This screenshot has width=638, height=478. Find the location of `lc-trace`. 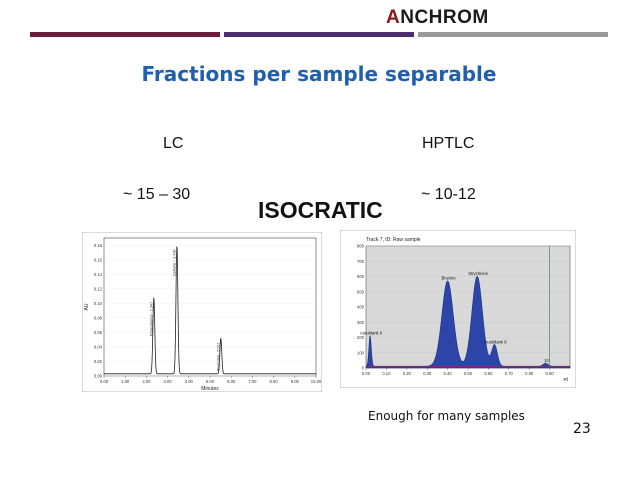

lc-trace is located at coordinates (210, 310).